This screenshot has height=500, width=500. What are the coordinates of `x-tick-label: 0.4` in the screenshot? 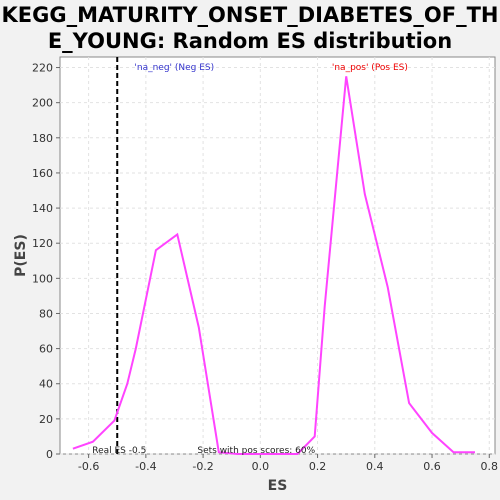 It's located at (375, 466).